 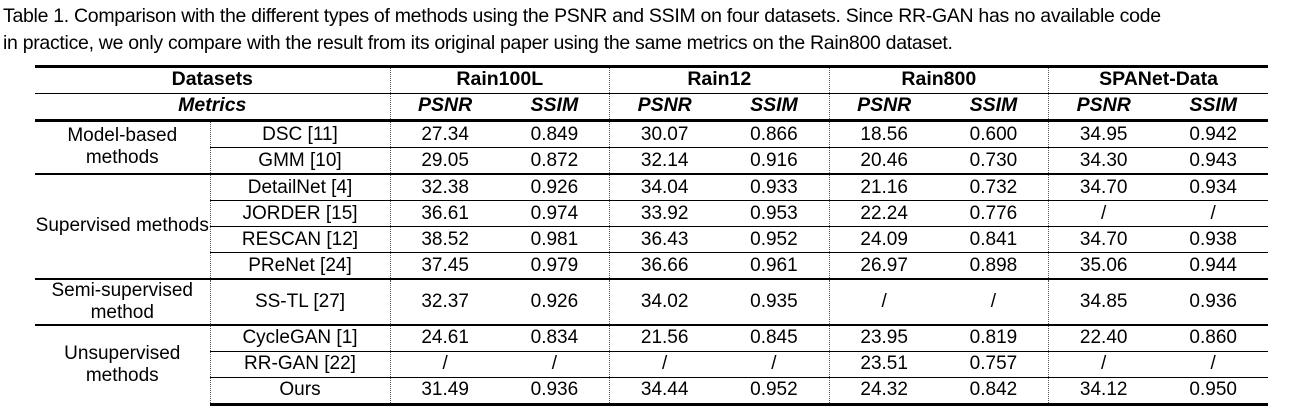 I want to click on value-cell: 0.916, so click(x=774, y=160).